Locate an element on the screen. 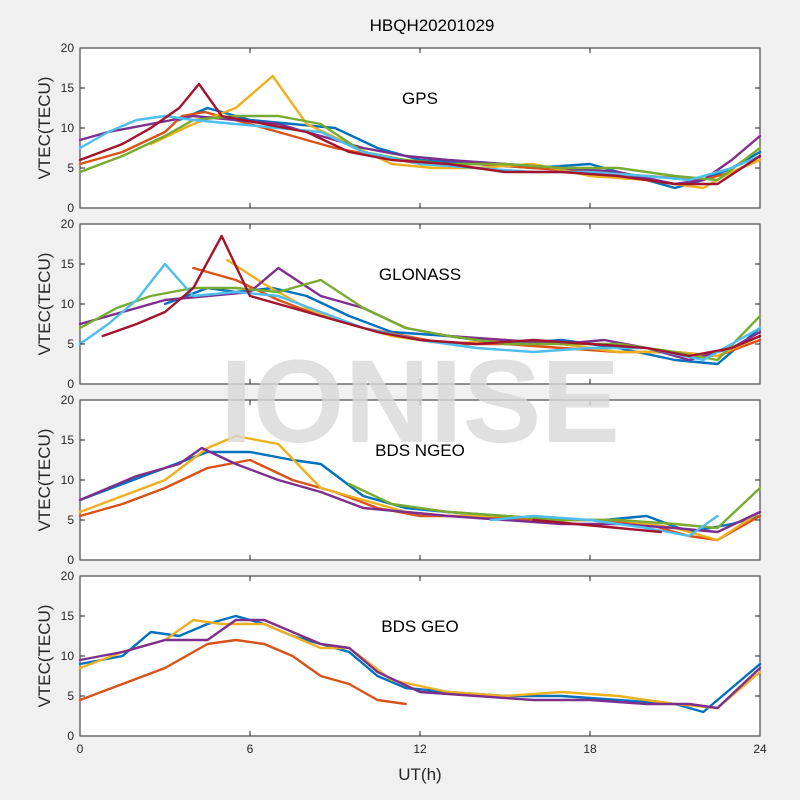 This screenshot has height=800, width=800. x-tick-label: 24 is located at coordinates (760, 749).